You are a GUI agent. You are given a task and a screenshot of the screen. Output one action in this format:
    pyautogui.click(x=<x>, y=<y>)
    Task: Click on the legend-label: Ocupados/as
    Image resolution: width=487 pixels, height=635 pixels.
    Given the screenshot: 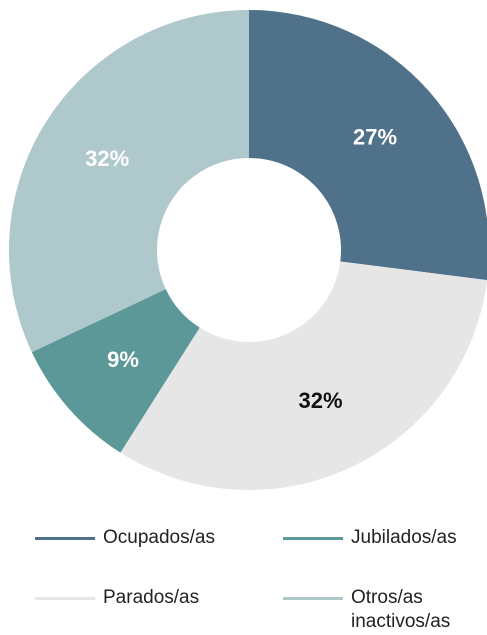 What is the action you would take?
    pyautogui.click(x=159, y=537)
    